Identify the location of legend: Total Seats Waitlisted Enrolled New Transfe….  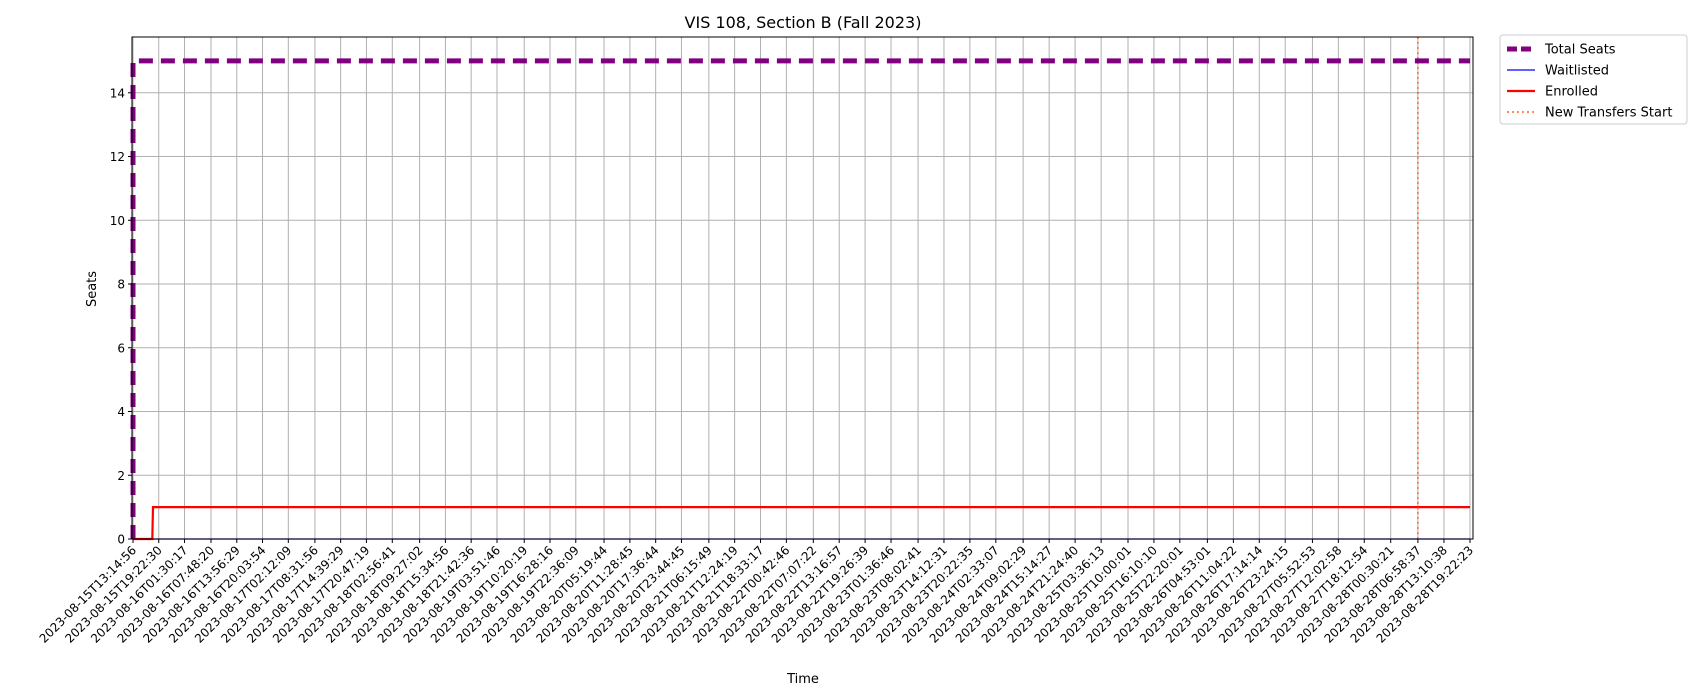
(1593, 79).